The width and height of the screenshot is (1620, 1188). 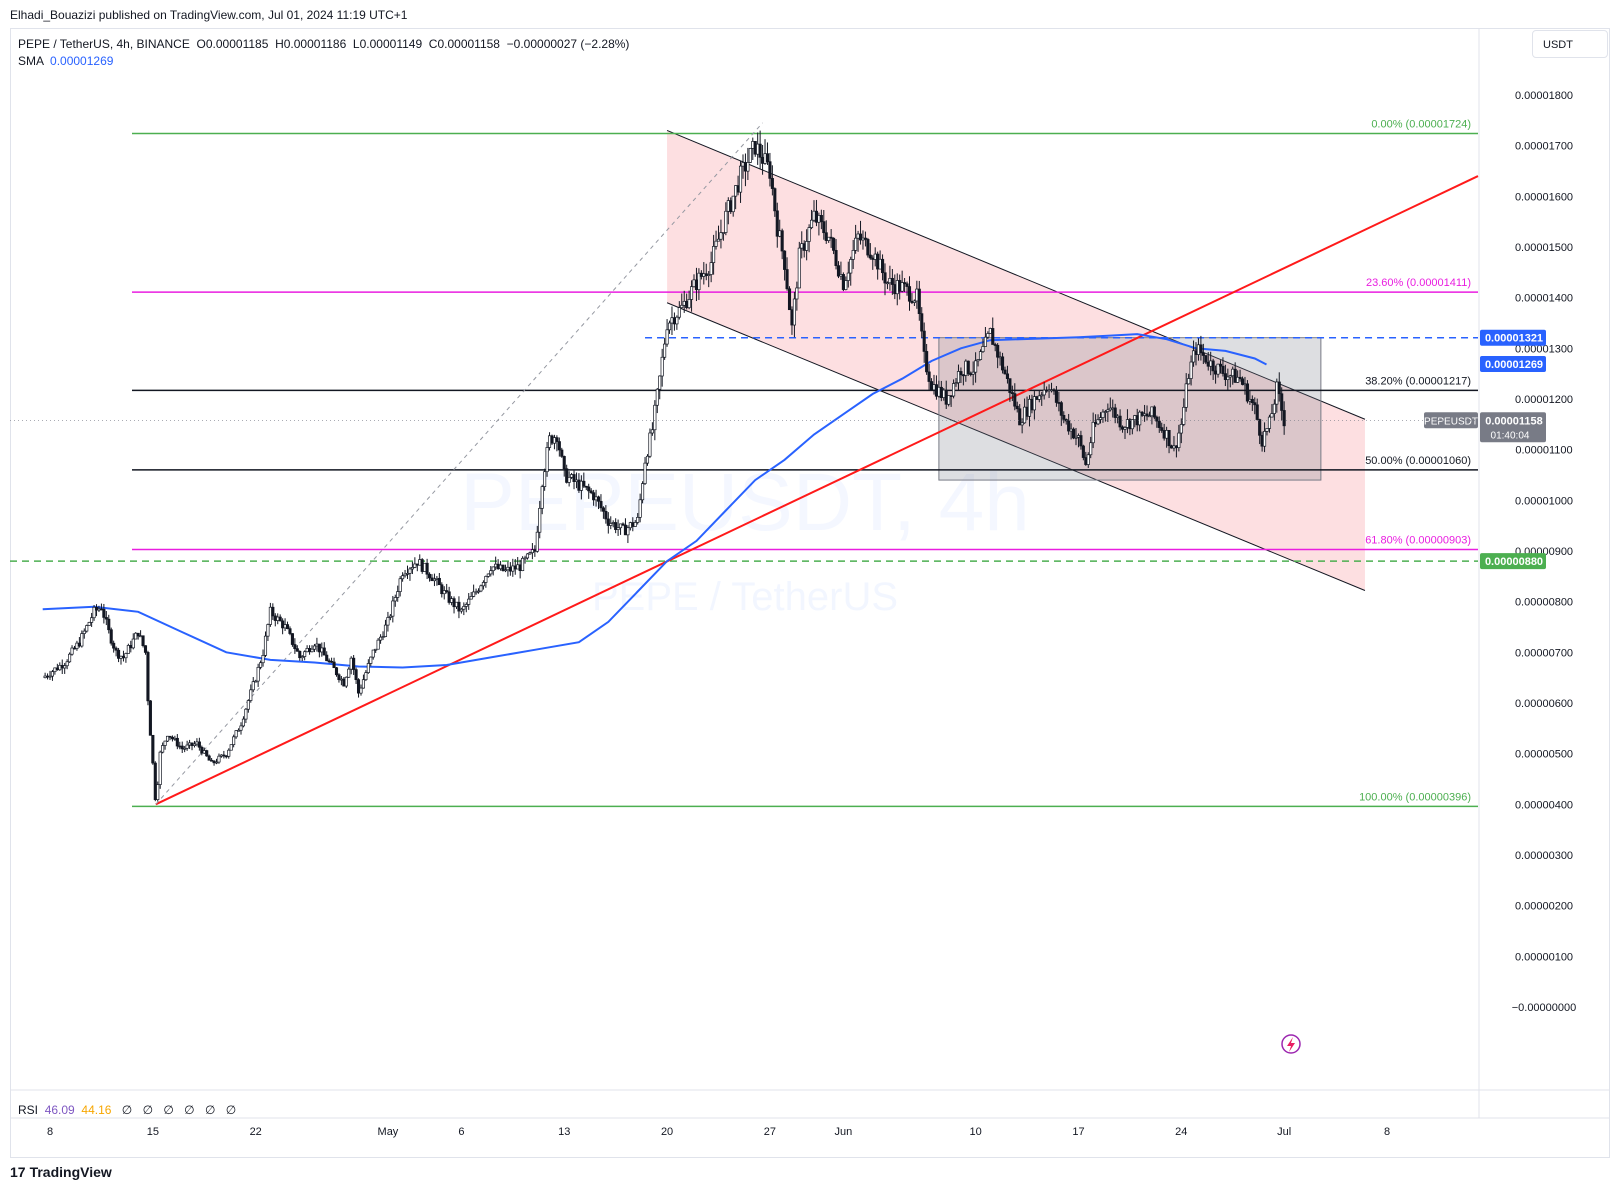 I want to click on tradingview-footer: 17 TradingView, so click(x=61, y=1172).